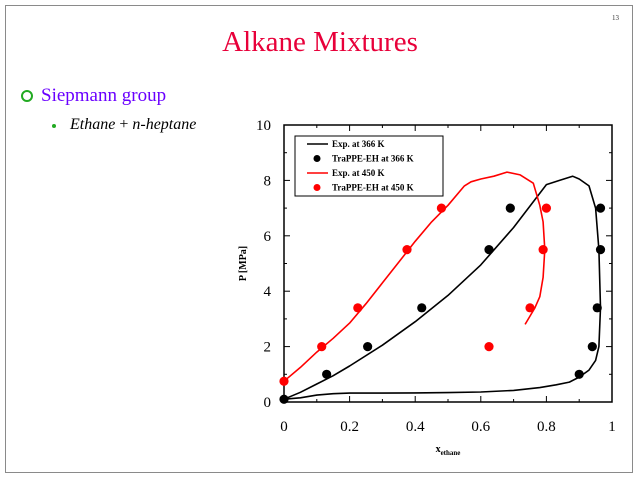 The height and width of the screenshot is (480, 640). Describe the element at coordinates (104, 95) in the screenshot. I see `bullet-text: Siepmann group` at that location.